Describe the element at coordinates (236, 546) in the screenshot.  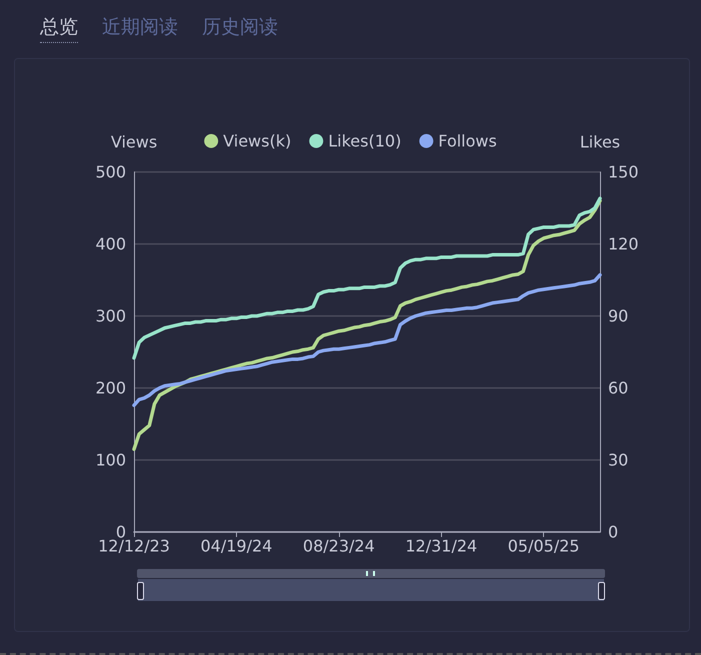
I see `x-tick-label: 04/19/24` at that location.